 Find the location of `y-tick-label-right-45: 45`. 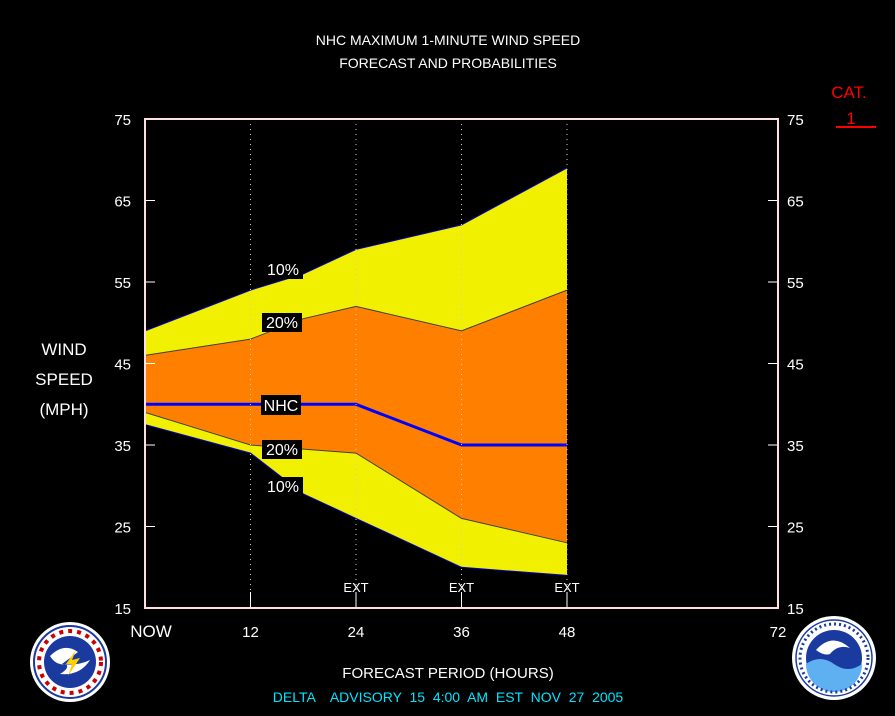

y-tick-label-right-45: 45 is located at coordinates (795, 365).